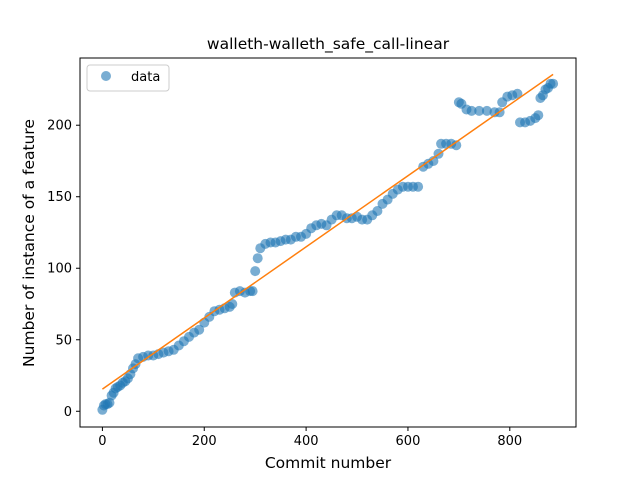  Describe the element at coordinates (59, 126) in the screenshot. I see `y-tick-label: 200` at that location.